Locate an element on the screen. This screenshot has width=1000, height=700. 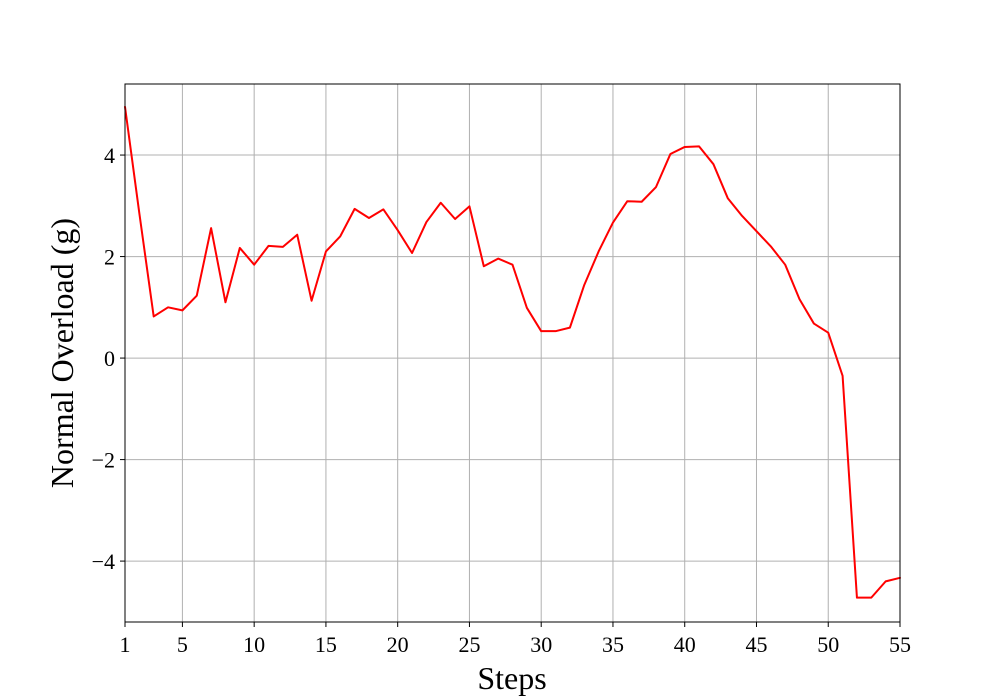
x-tick-label: 15 is located at coordinates (326, 644).